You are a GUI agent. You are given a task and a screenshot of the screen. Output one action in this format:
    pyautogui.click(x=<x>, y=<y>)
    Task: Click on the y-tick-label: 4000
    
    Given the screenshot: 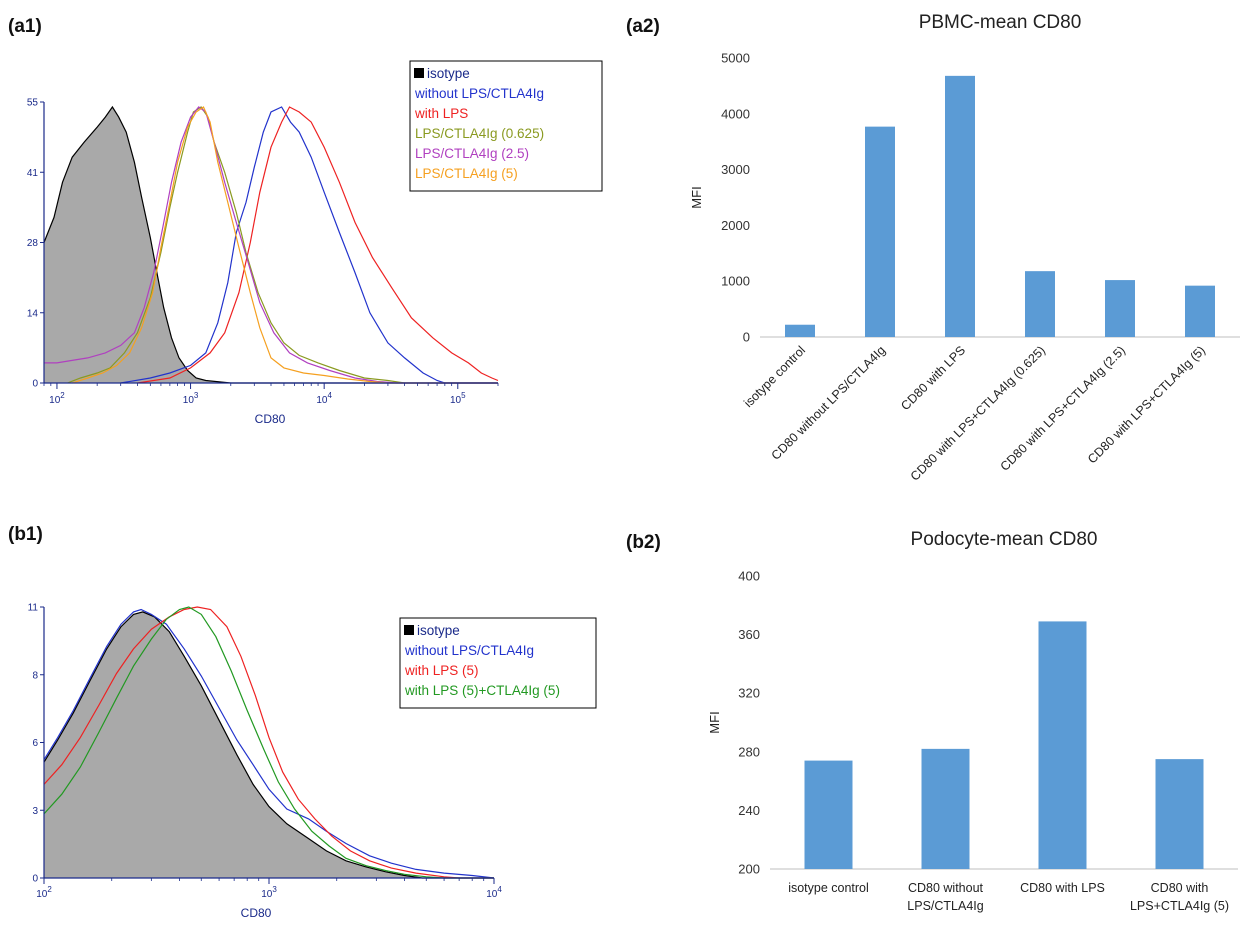 What is the action you would take?
    pyautogui.click(x=735, y=113)
    